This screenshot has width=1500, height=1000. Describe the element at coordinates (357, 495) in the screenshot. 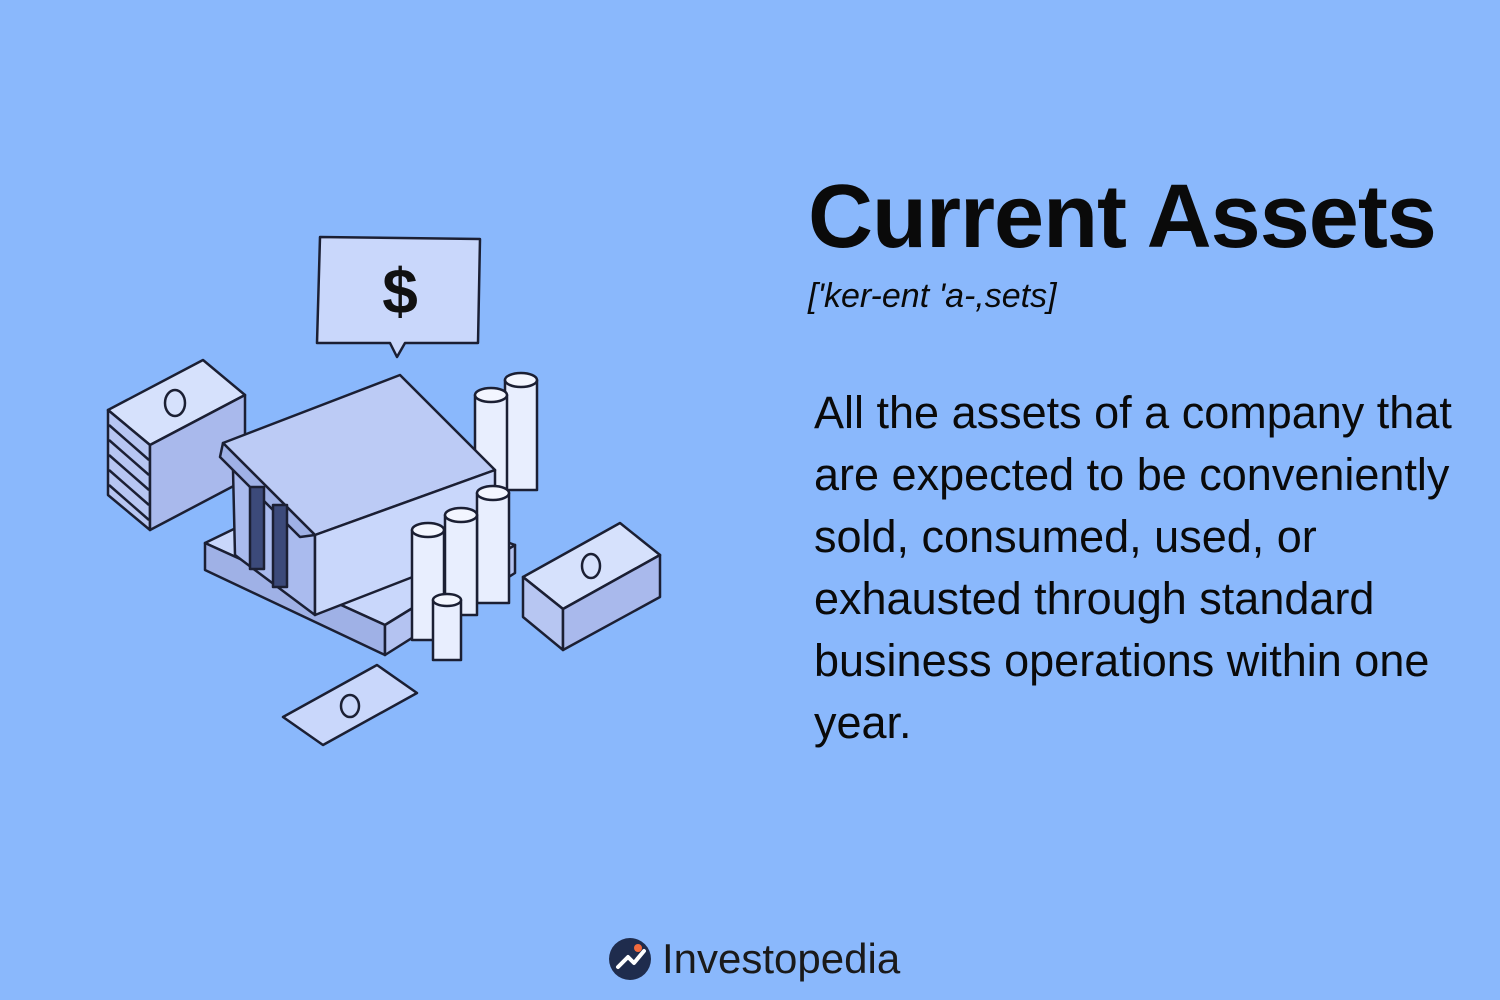

I see `bank-building-icon` at that location.